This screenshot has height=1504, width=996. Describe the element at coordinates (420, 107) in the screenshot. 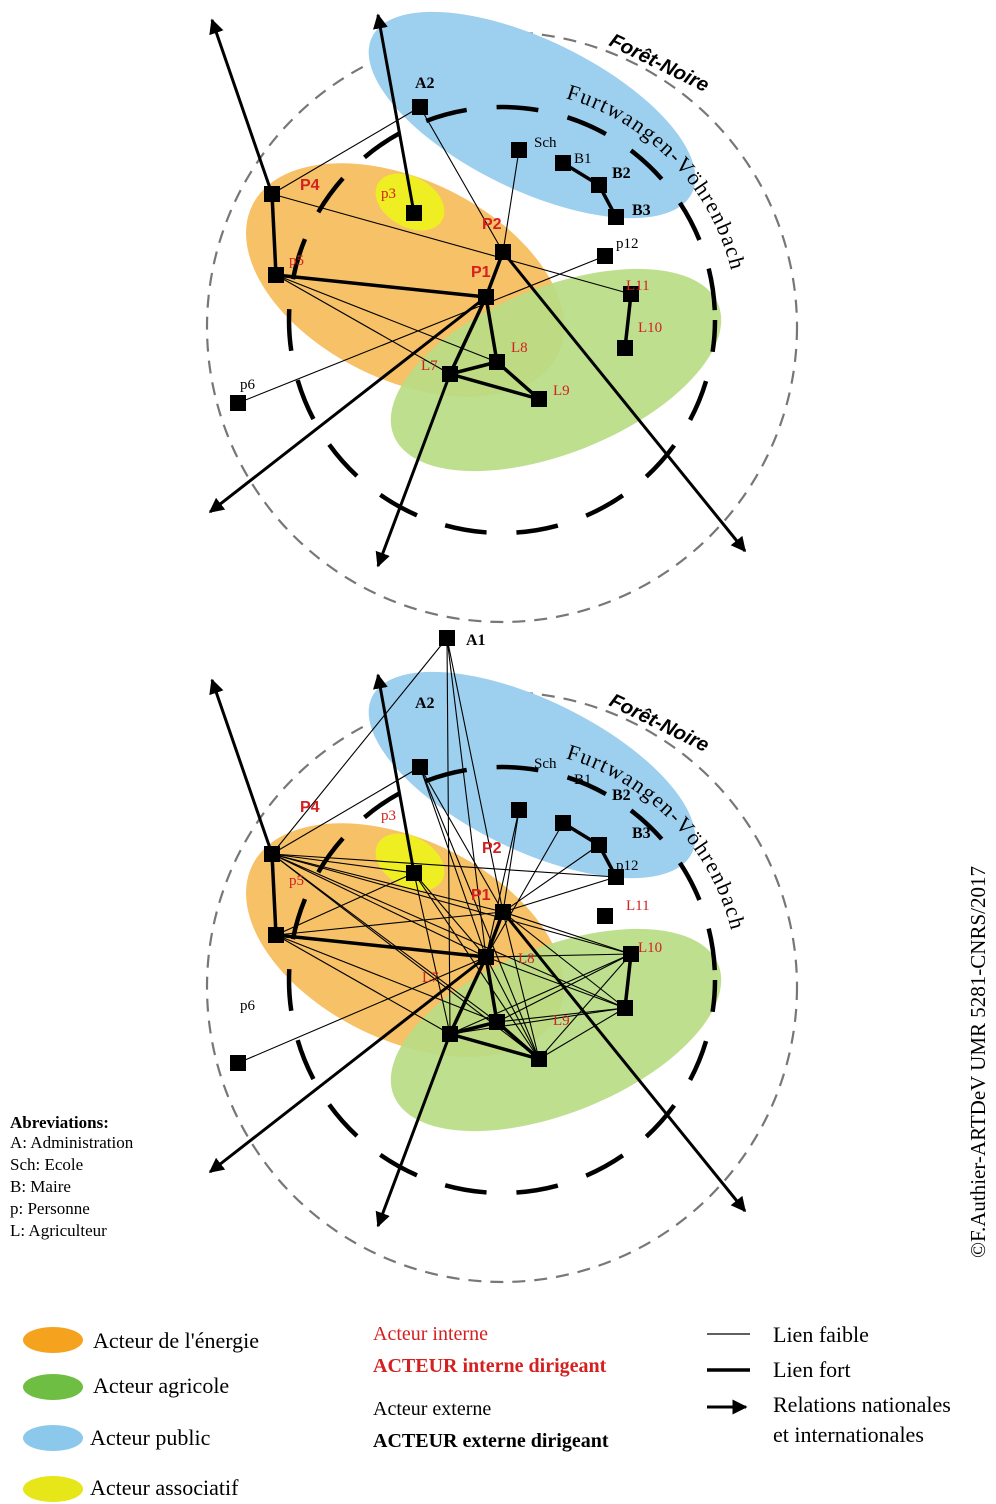

I see `node-a2` at that location.